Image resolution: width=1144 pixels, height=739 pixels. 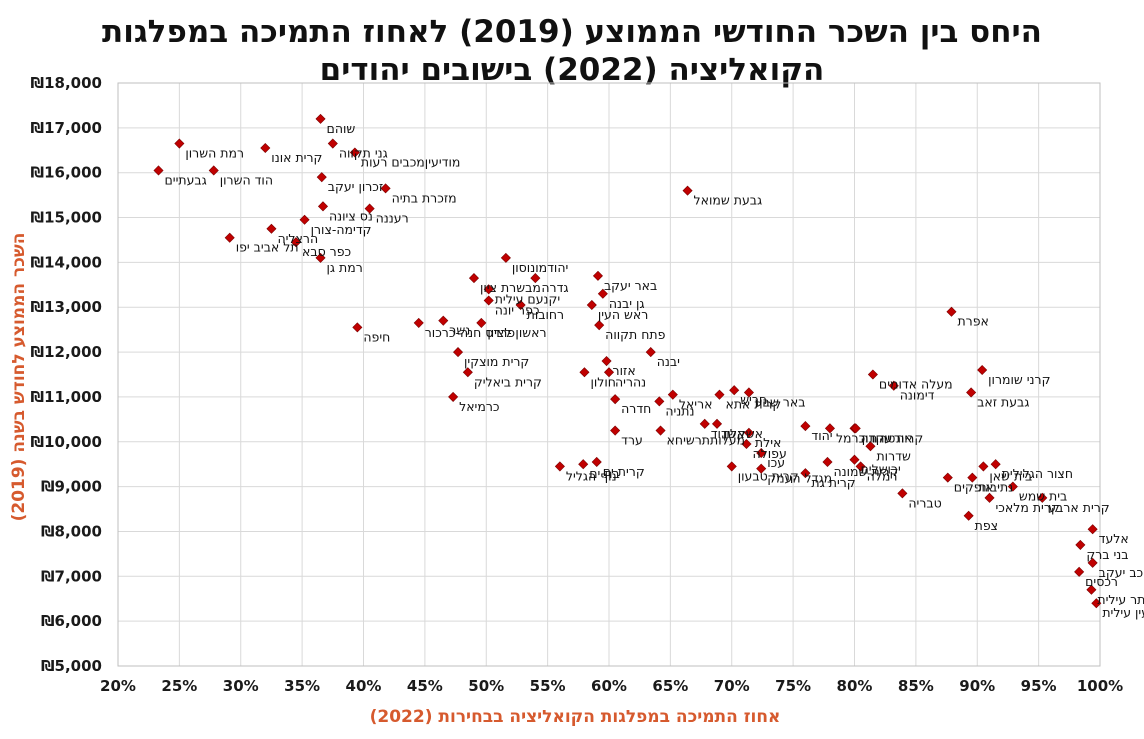 What do you see at coordinates (470, 332) in the screenshot?
I see `data-point-label: פרדס חנה-כרכור` at bounding box center [470, 332].